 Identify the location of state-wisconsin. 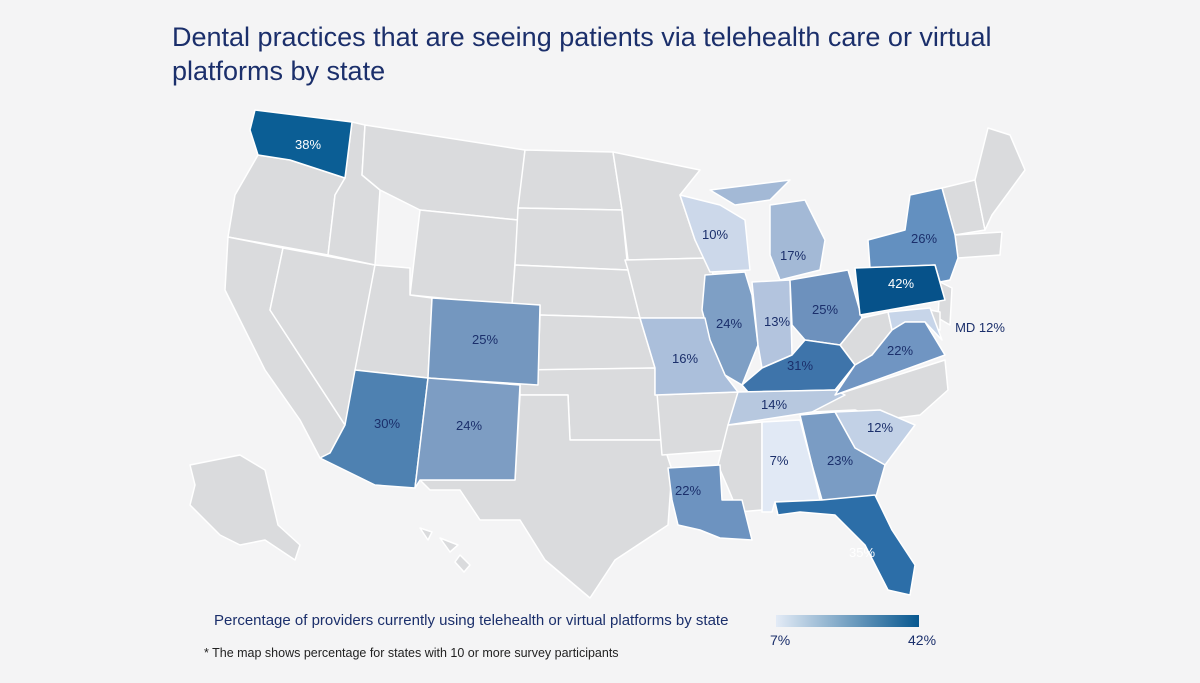
(715, 233).